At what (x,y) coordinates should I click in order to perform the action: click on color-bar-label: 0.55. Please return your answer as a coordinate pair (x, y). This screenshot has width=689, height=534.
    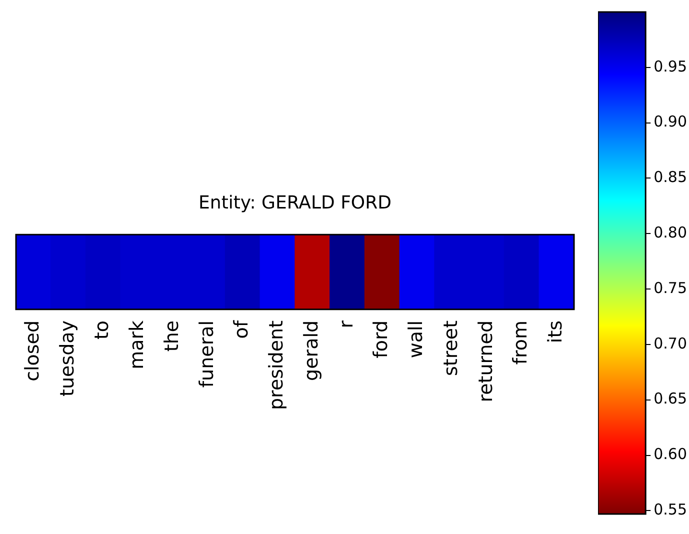
    Looking at the image, I should click on (671, 509).